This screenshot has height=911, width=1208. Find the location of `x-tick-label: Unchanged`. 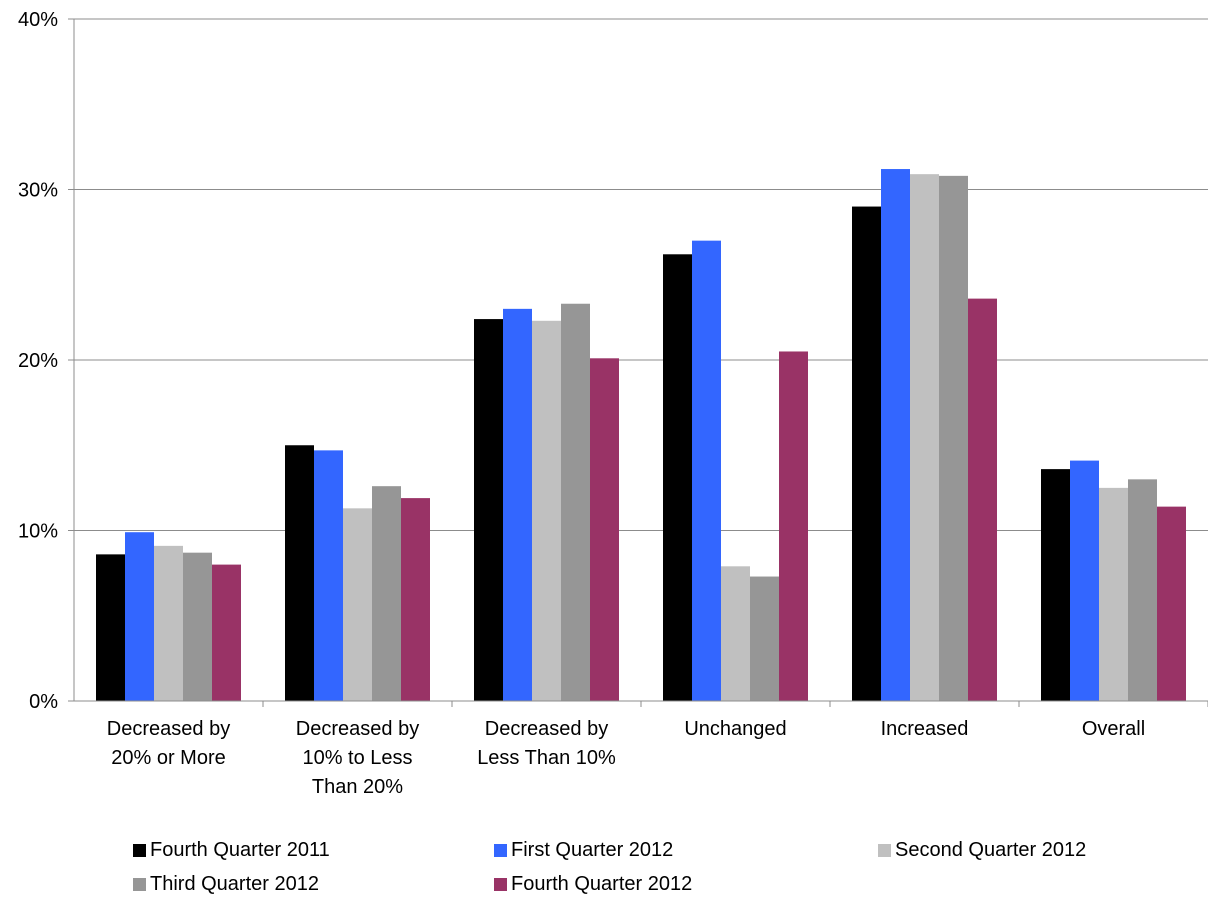

x-tick-label: Unchanged is located at coordinates (735, 729).